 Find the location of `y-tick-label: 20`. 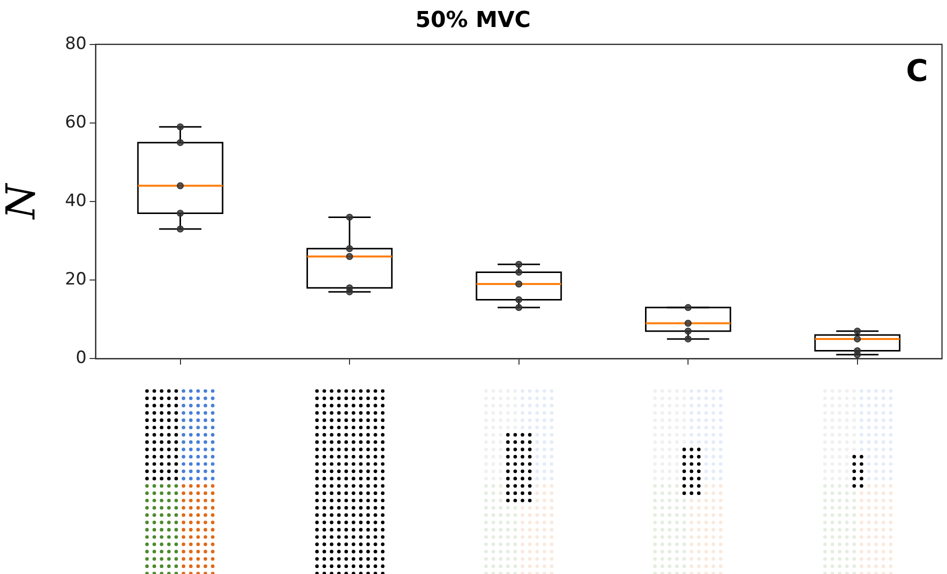

y-tick-label: 20 is located at coordinates (75, 279).